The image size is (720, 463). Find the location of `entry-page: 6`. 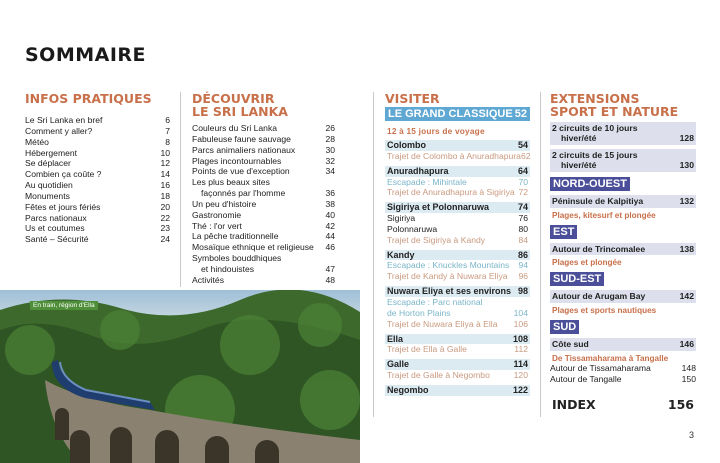

entry-page: 6 is located at coordinates (167, 120).